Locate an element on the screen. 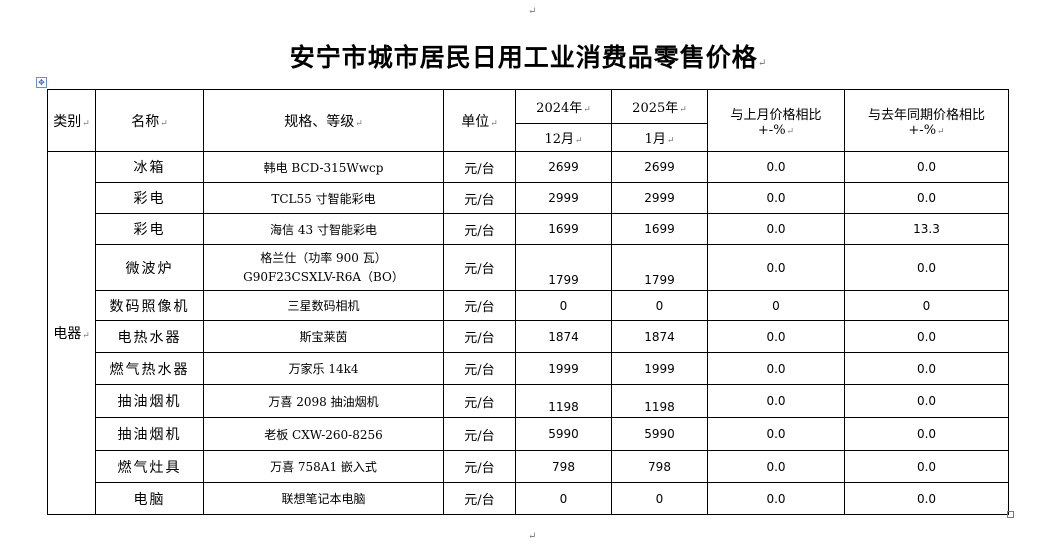 Image resolution: width=1057 pixels, height=555 pixels. table-row: 抽油烟机 万喜 2098 抽油烟机 元/台 1198 1198 0.0 0.0 is located at coordinates (528, 401).